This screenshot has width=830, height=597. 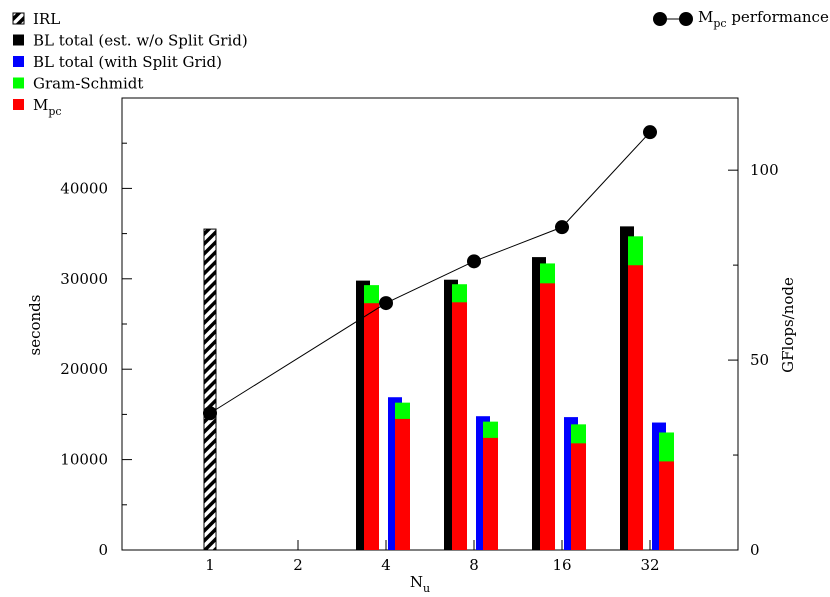 I want to click on legend-label-bl_est: BL total (est. w/o Split Grid), so click(x=140, y=41).